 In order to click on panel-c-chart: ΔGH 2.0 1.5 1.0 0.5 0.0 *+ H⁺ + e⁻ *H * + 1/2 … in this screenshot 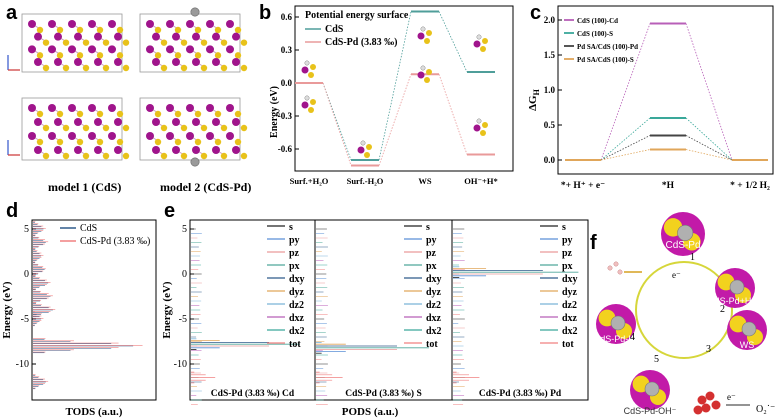, I will do `click(650, 98)`.